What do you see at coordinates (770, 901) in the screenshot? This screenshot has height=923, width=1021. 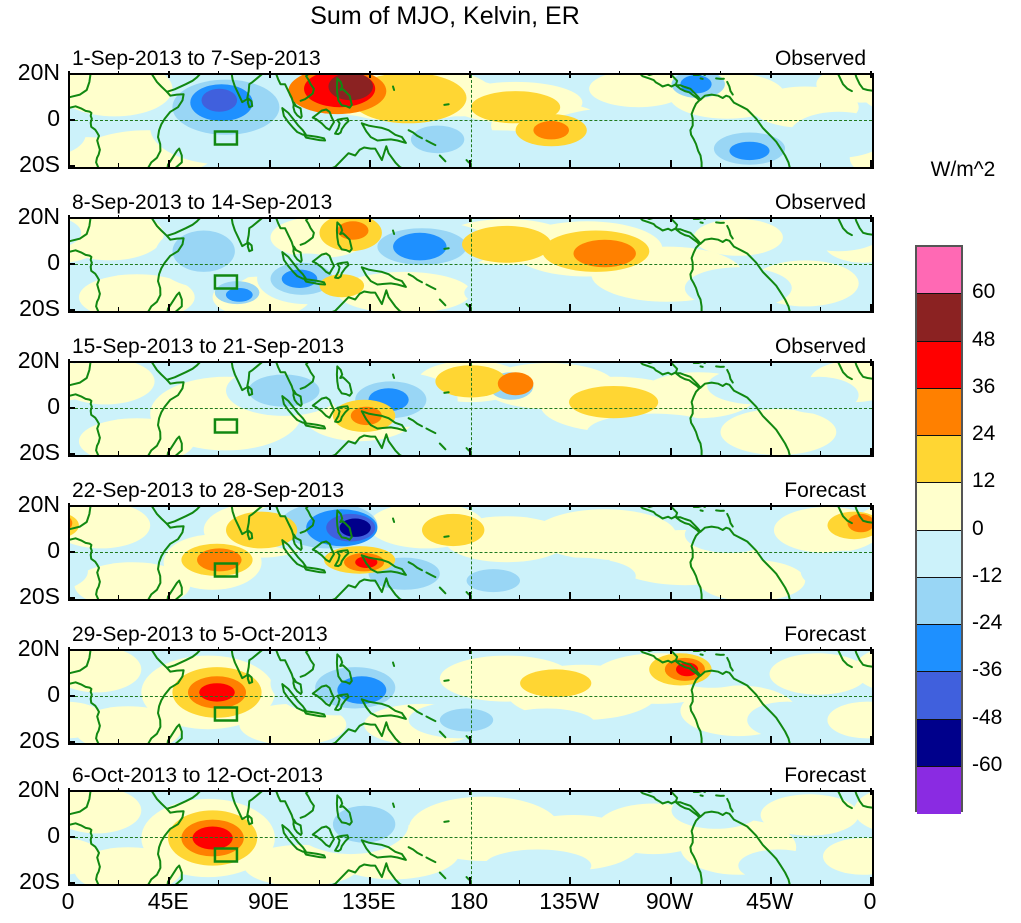 I see `x-axis-label: 45W` at bounding box center [770, 901].